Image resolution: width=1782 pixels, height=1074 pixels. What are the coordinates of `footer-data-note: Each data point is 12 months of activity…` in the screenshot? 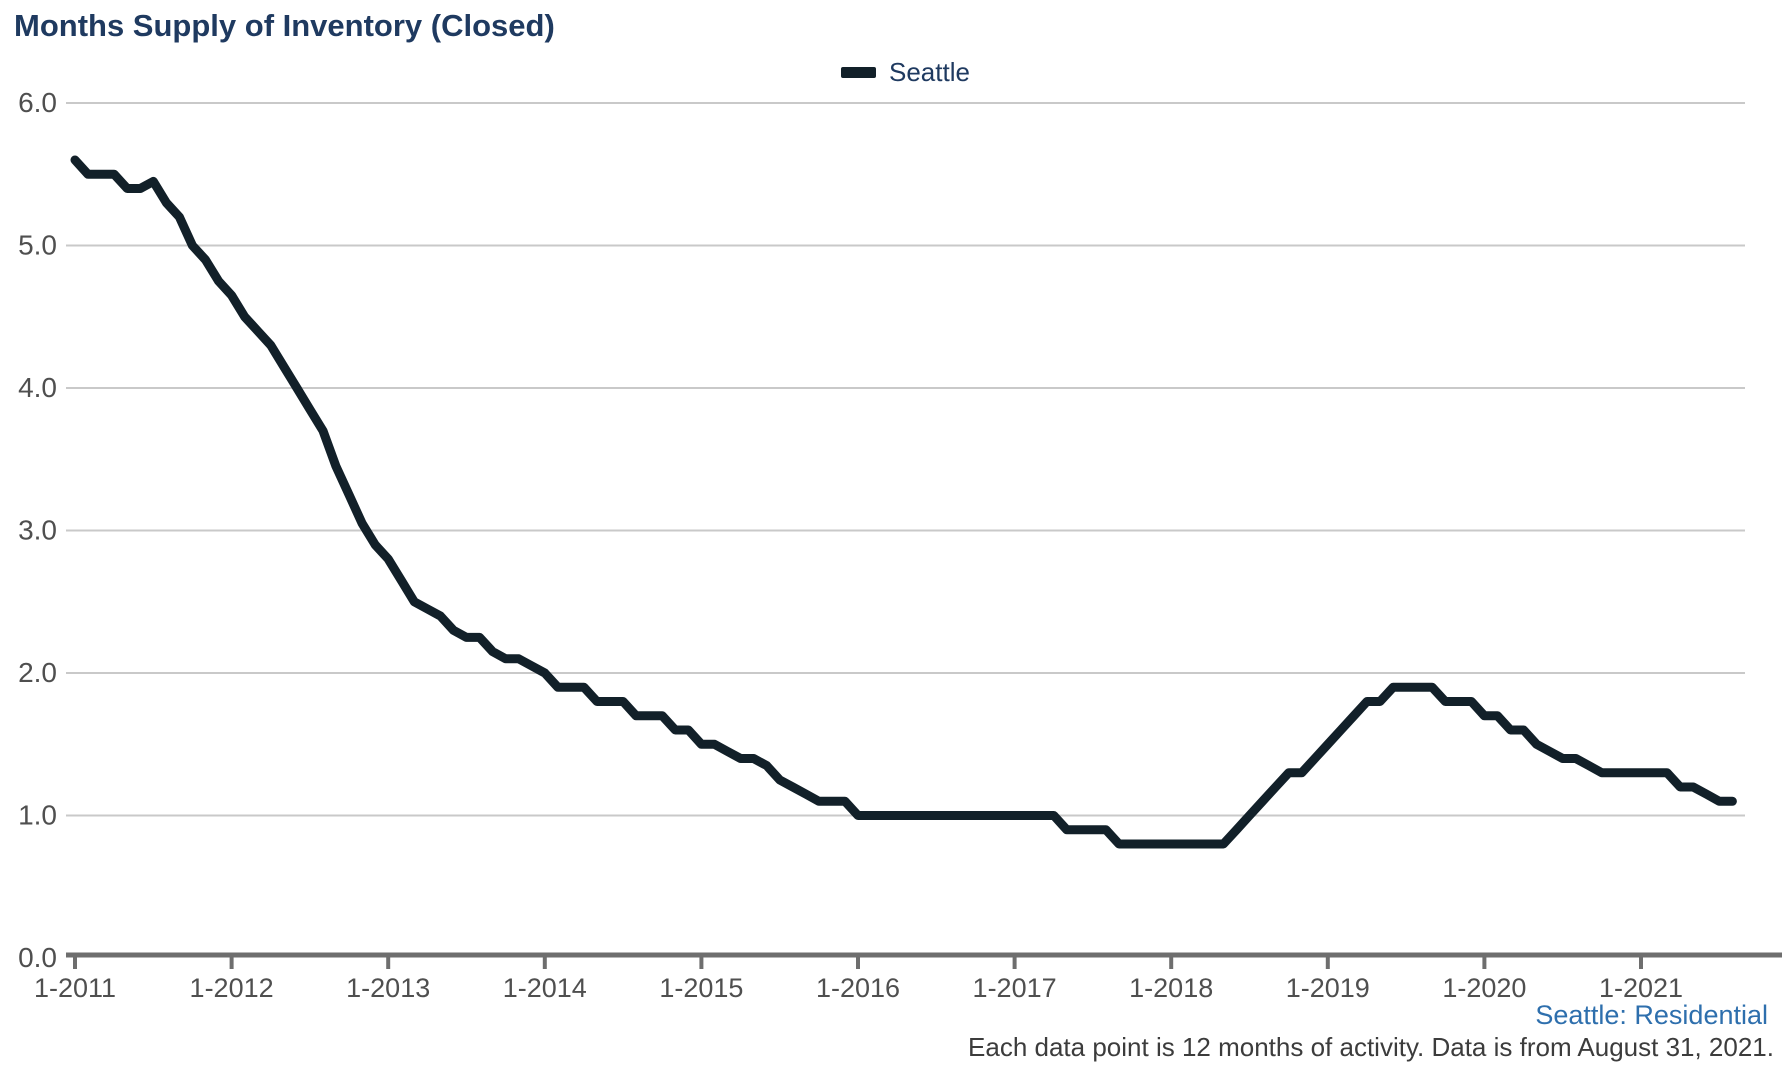 It's located at (1371, 1047).